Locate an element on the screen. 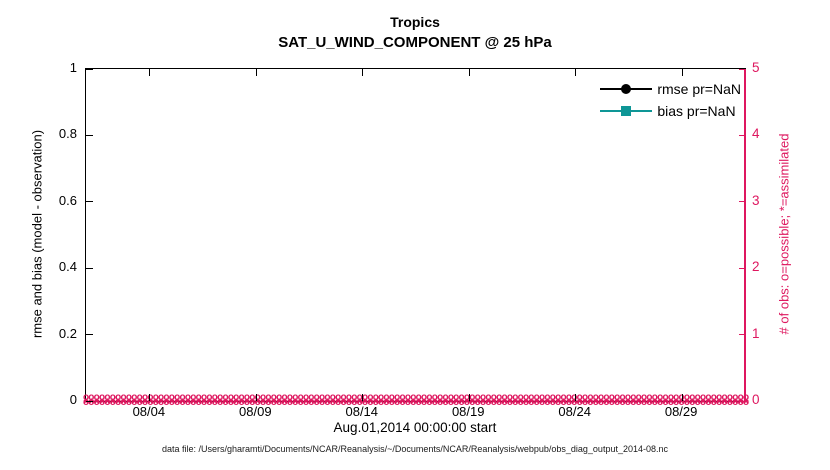 The height and width of the screenshot is (470, 830). plot-title: Tropics is located at coordinates (415, 22).